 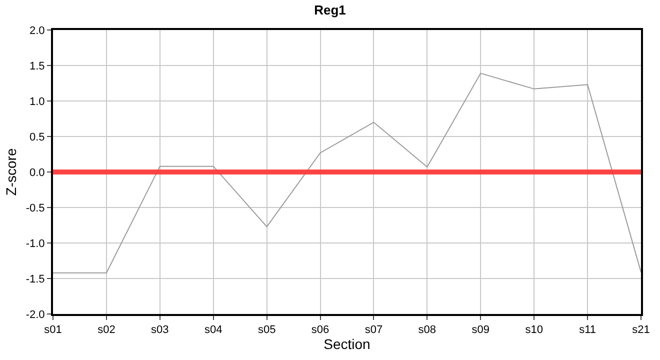 I want to click on x-tick-label: s06, so click(x=320, y=330).